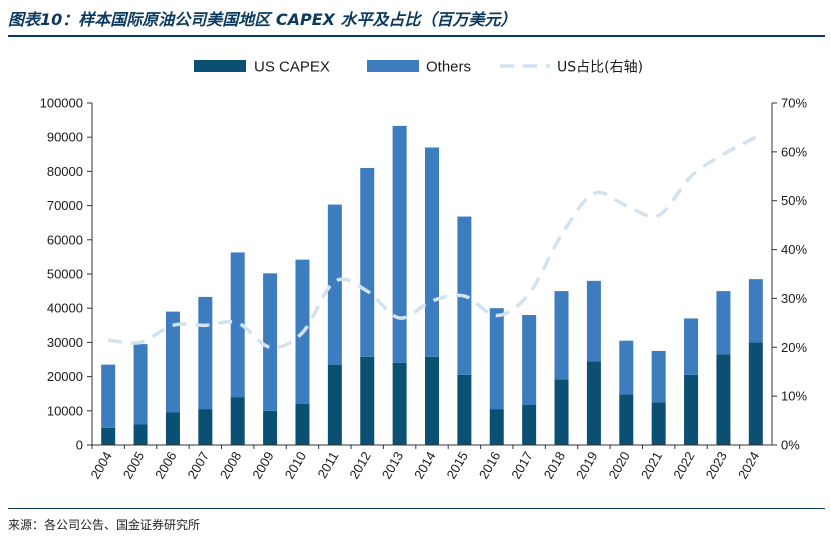  I want to click on legend-label-us-share: US占比(右轴), so click(600, 68).